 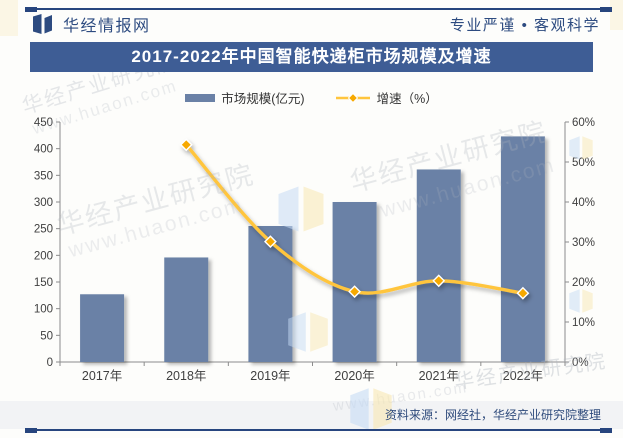 What do you see at coordinates (186, 309) in the screenshot?
I see `bar-2018年` at bounding box center [186, 309].